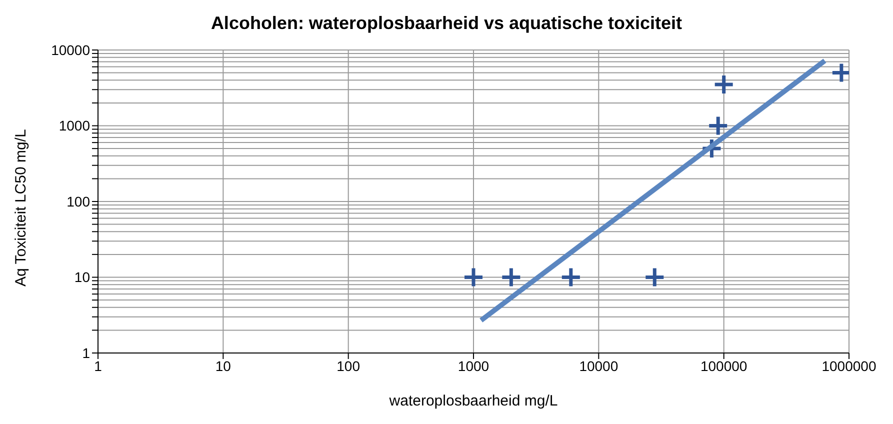 The width and height of the screenshot is (893, 424). I want to click on y-tick-label: 10, so click(82, 277).